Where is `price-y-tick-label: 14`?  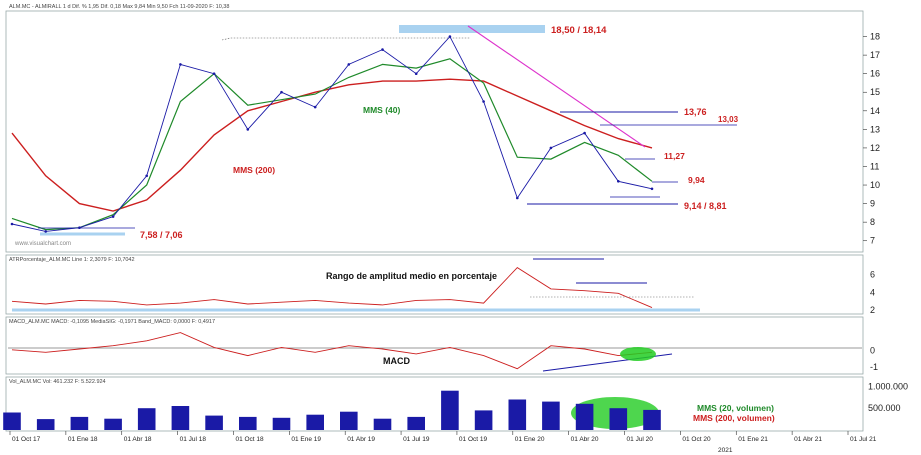 price-y-tick-label: 14 is located at coordinates (875, 111).